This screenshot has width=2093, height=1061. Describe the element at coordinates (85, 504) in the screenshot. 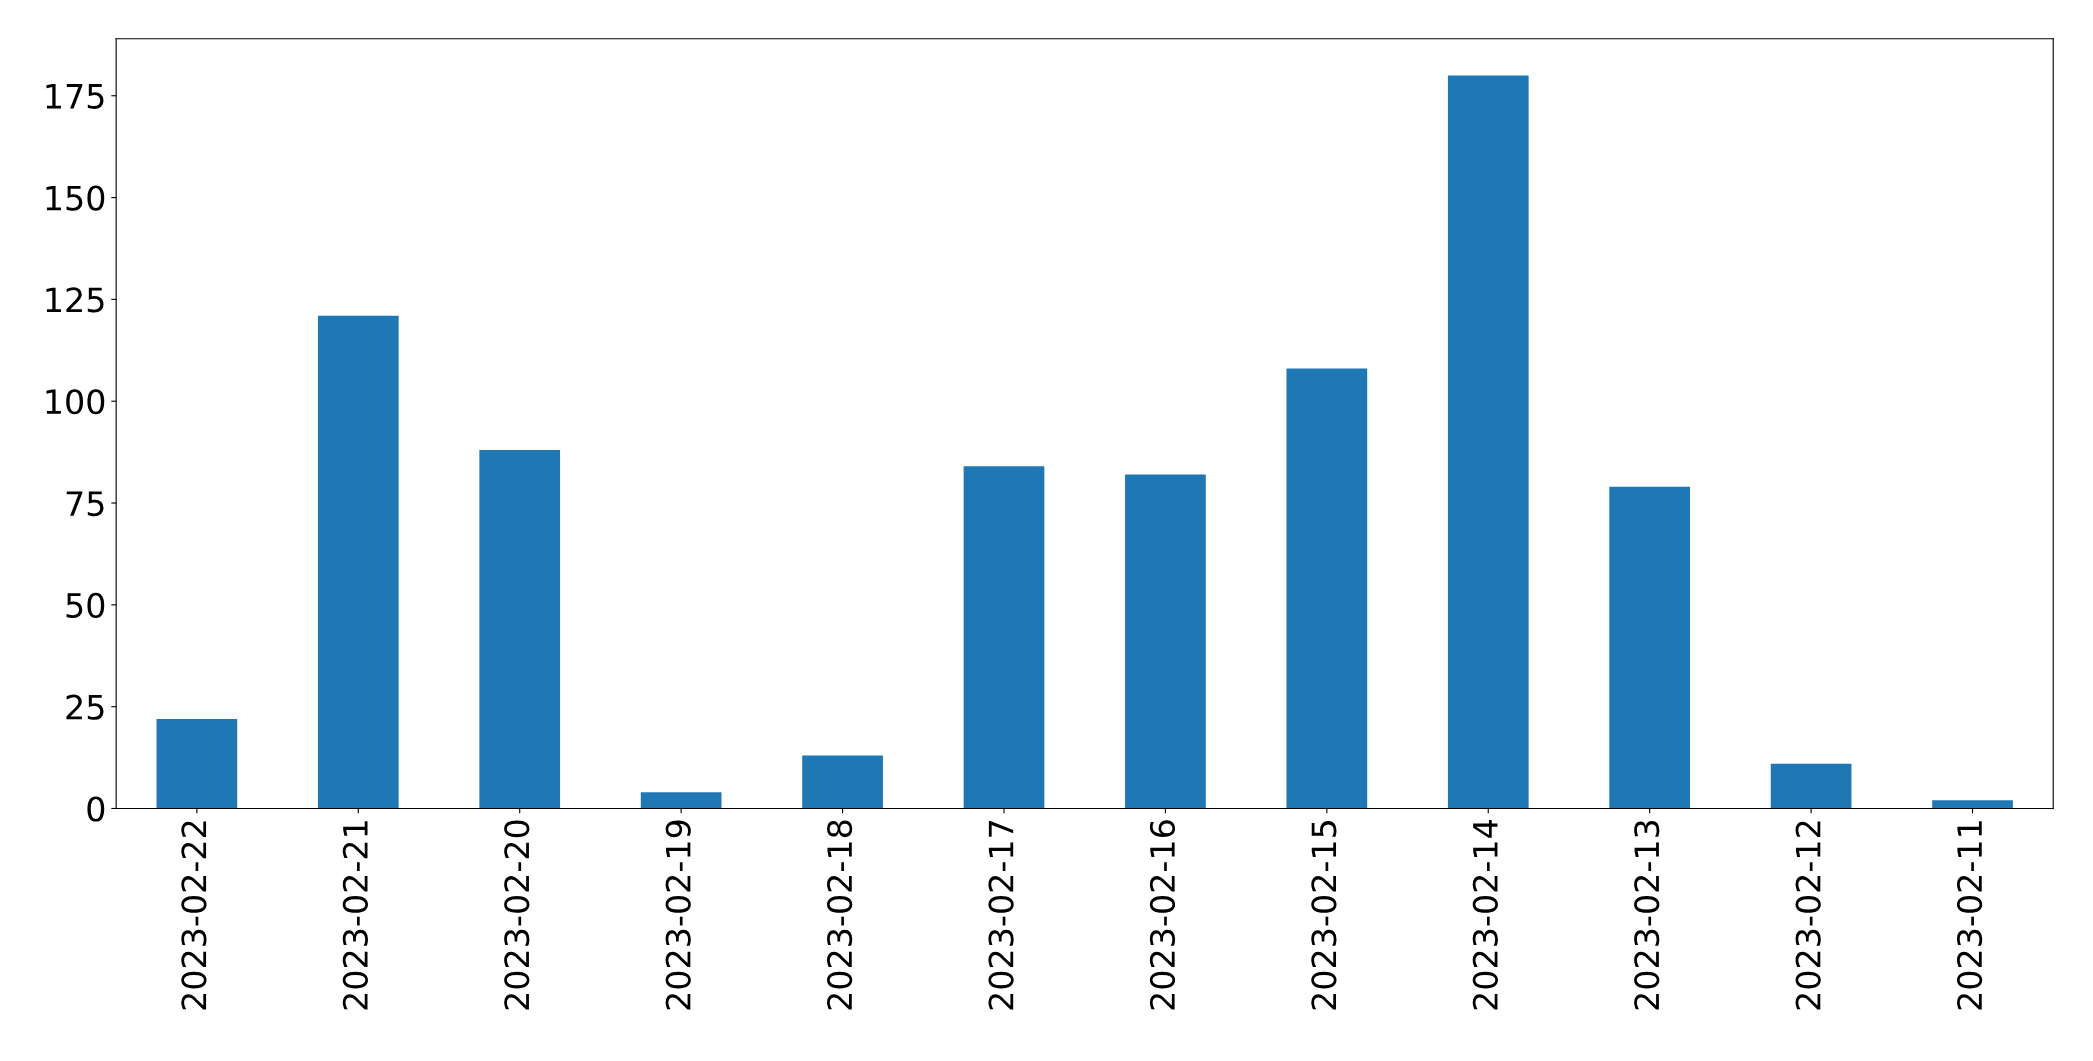

I see `y-tick-label: 75` at that location.